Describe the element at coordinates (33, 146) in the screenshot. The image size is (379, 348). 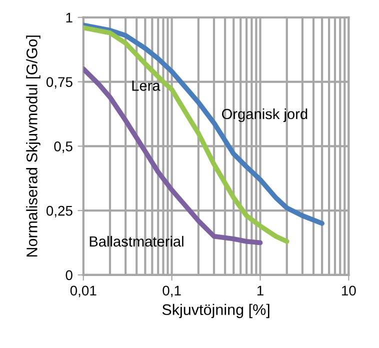
I see `y-axis-title: Normaliserad Skjuvmodul [G/Go]` at that location.